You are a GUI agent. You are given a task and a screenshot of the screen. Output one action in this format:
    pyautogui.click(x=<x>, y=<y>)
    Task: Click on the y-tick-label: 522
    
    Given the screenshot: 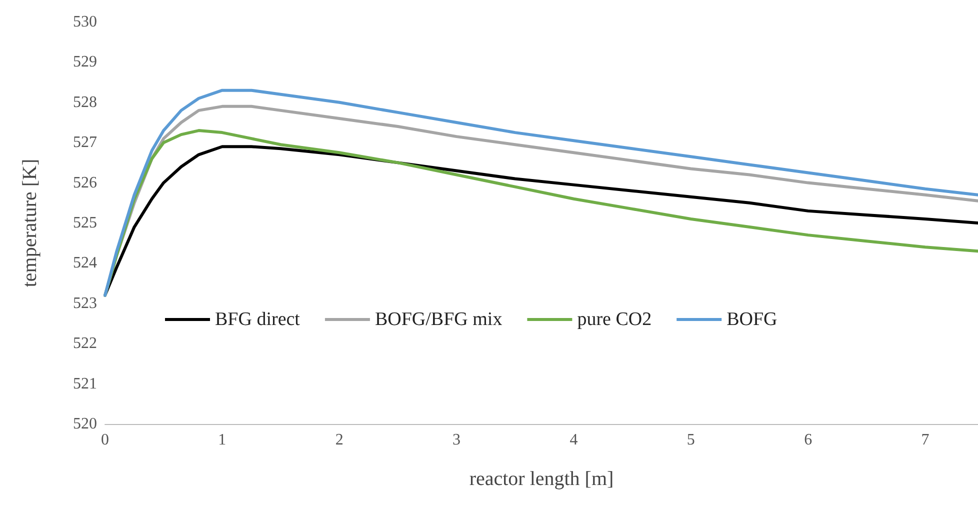 What is the action you would take?
    pyautogui.click(x=85, y=343)
    